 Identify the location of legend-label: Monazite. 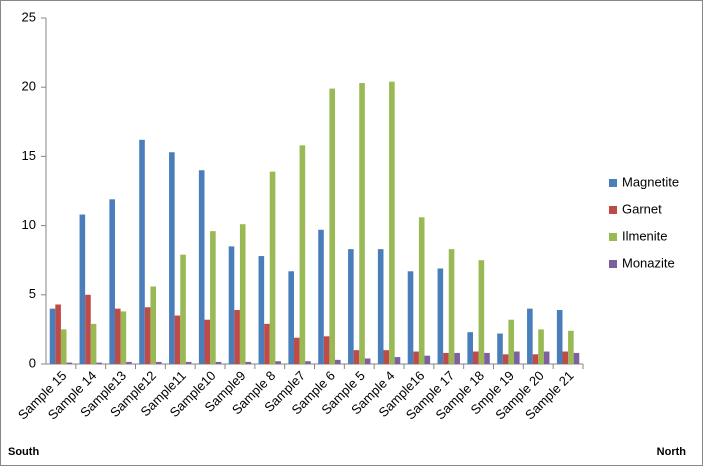
(648, 262).